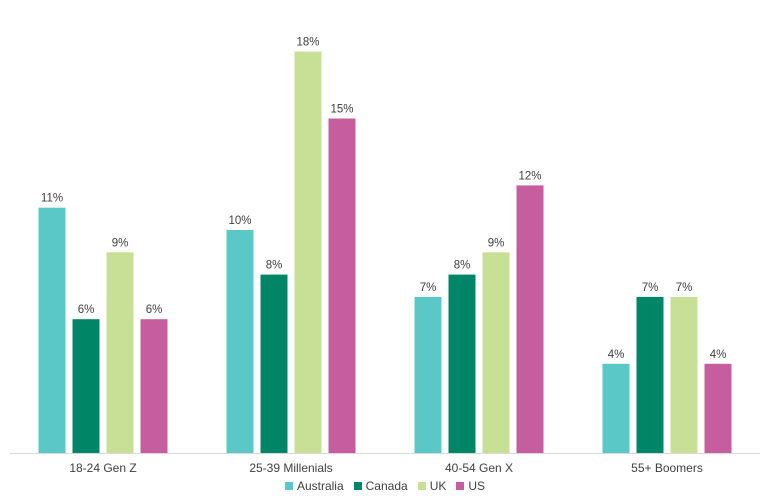  I want to click on legend-label: Australia, so click(320, 486).